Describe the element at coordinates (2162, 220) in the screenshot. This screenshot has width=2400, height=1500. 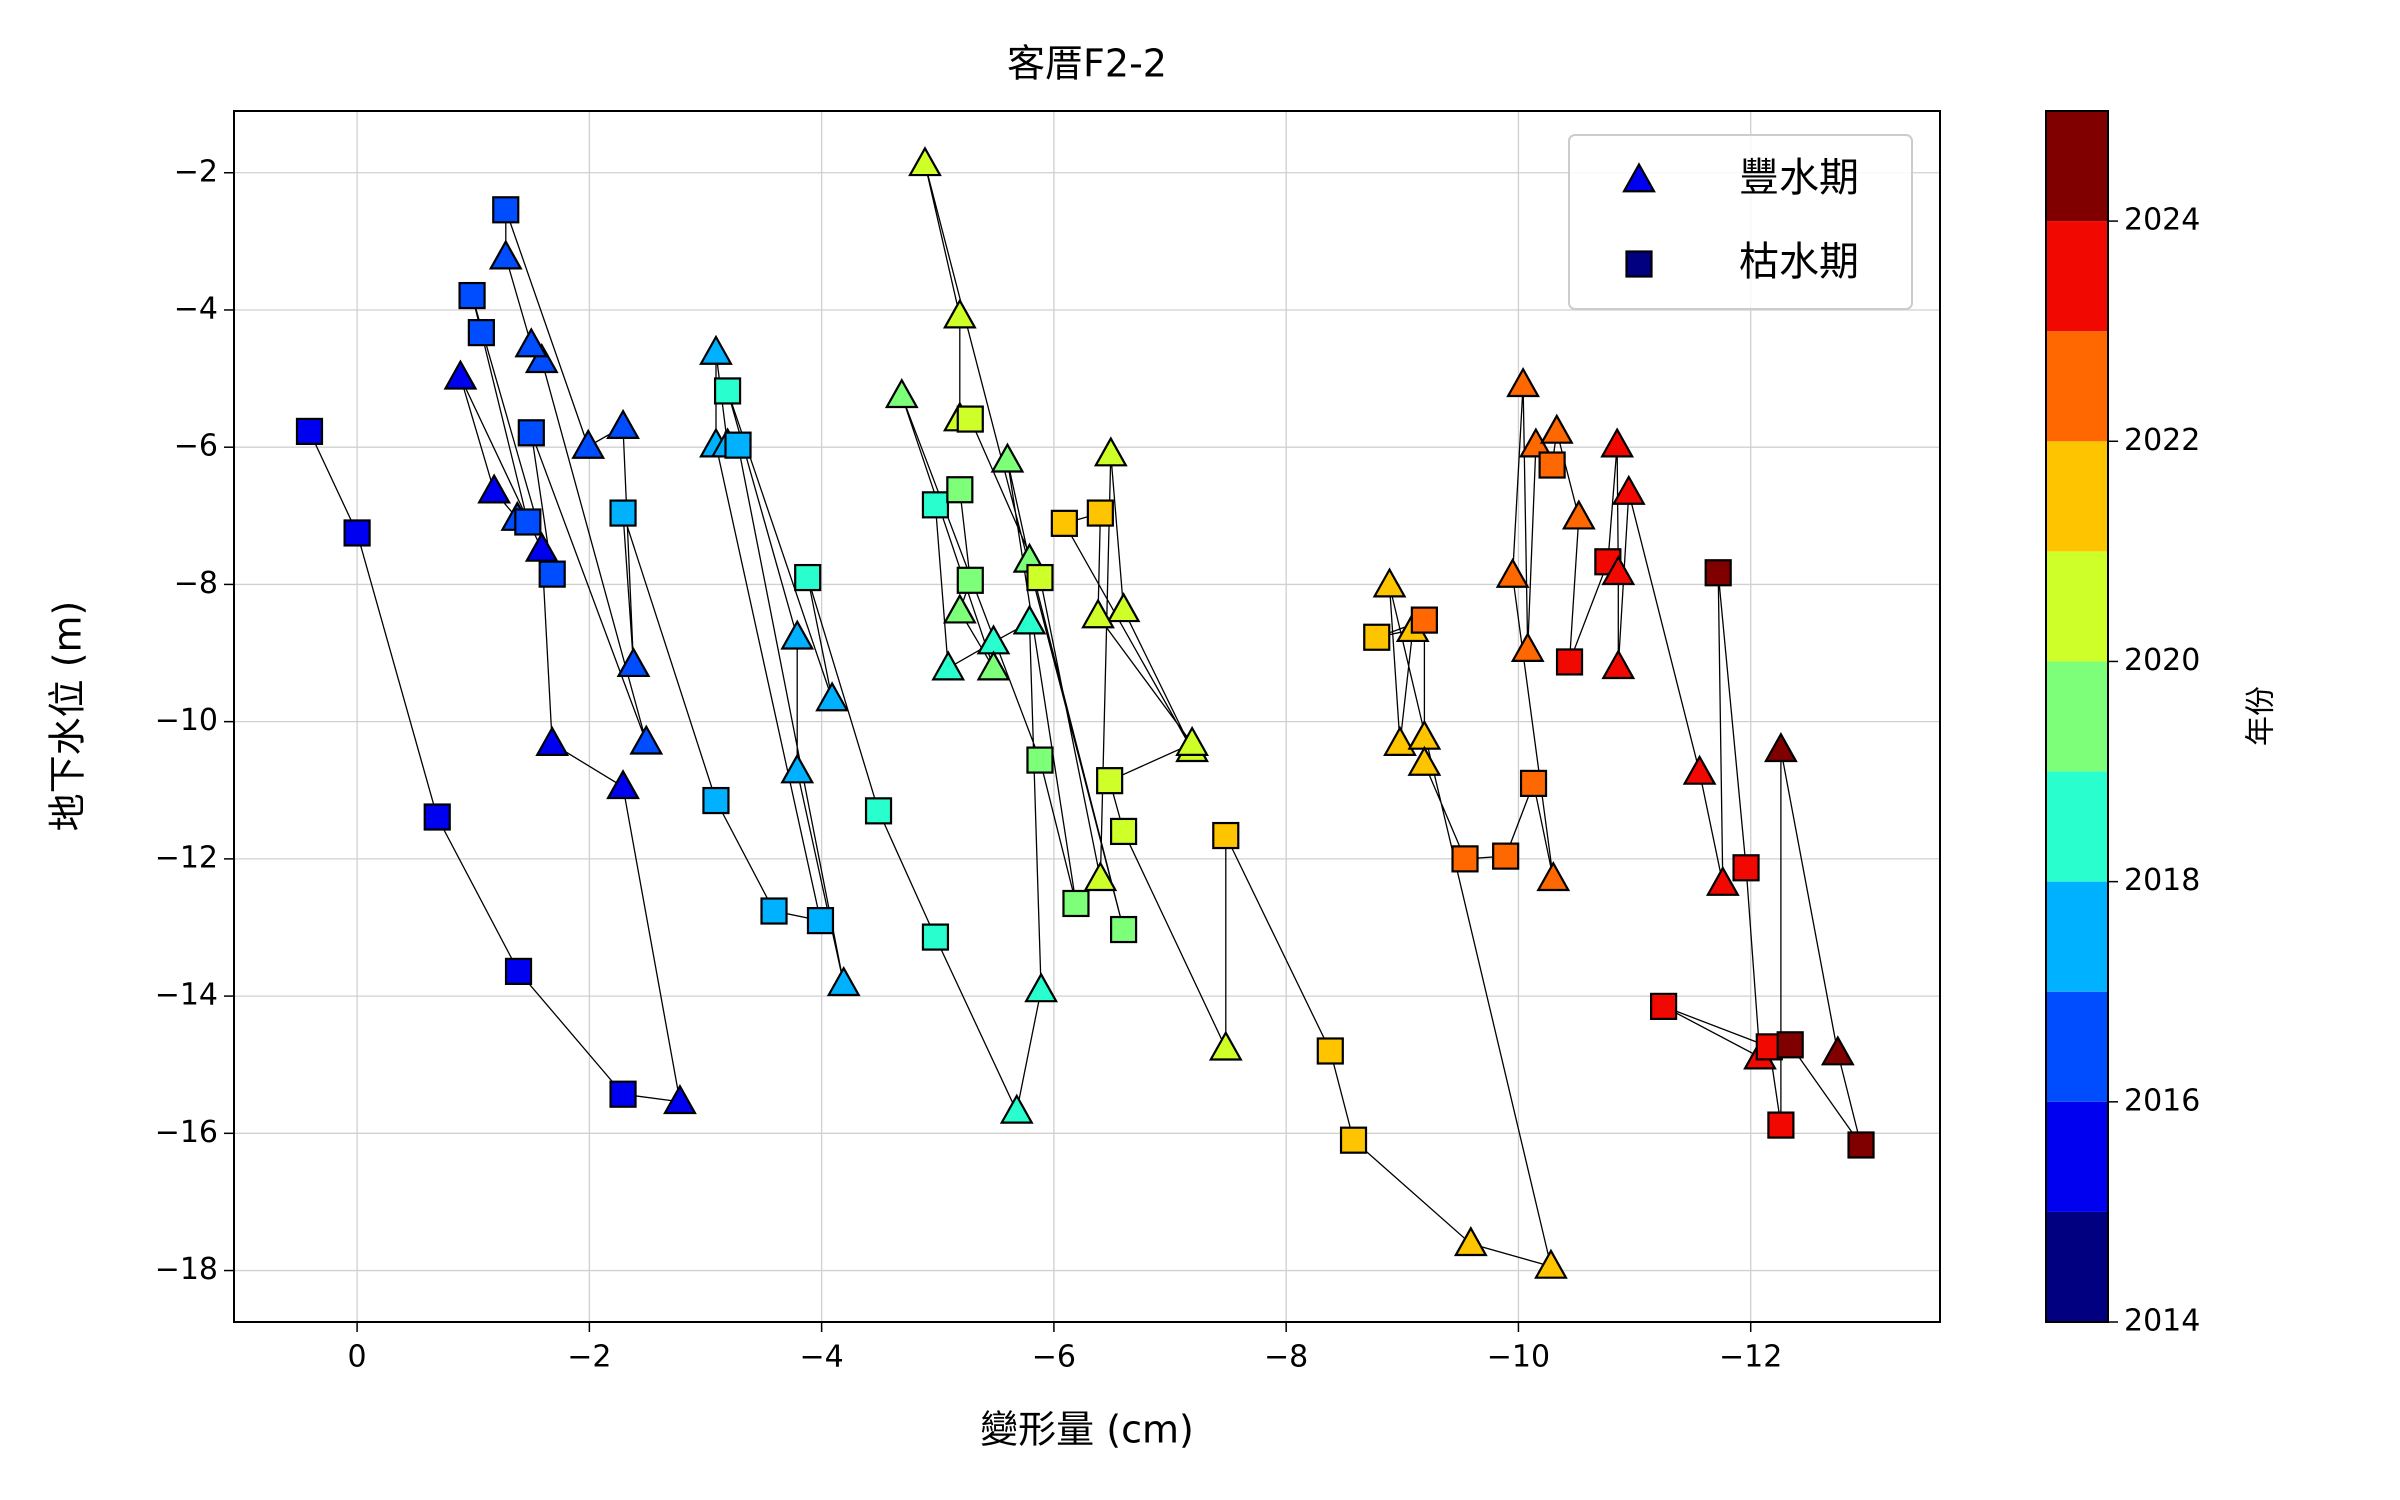
I see `colorbar-tick-label: 2024` at that location.